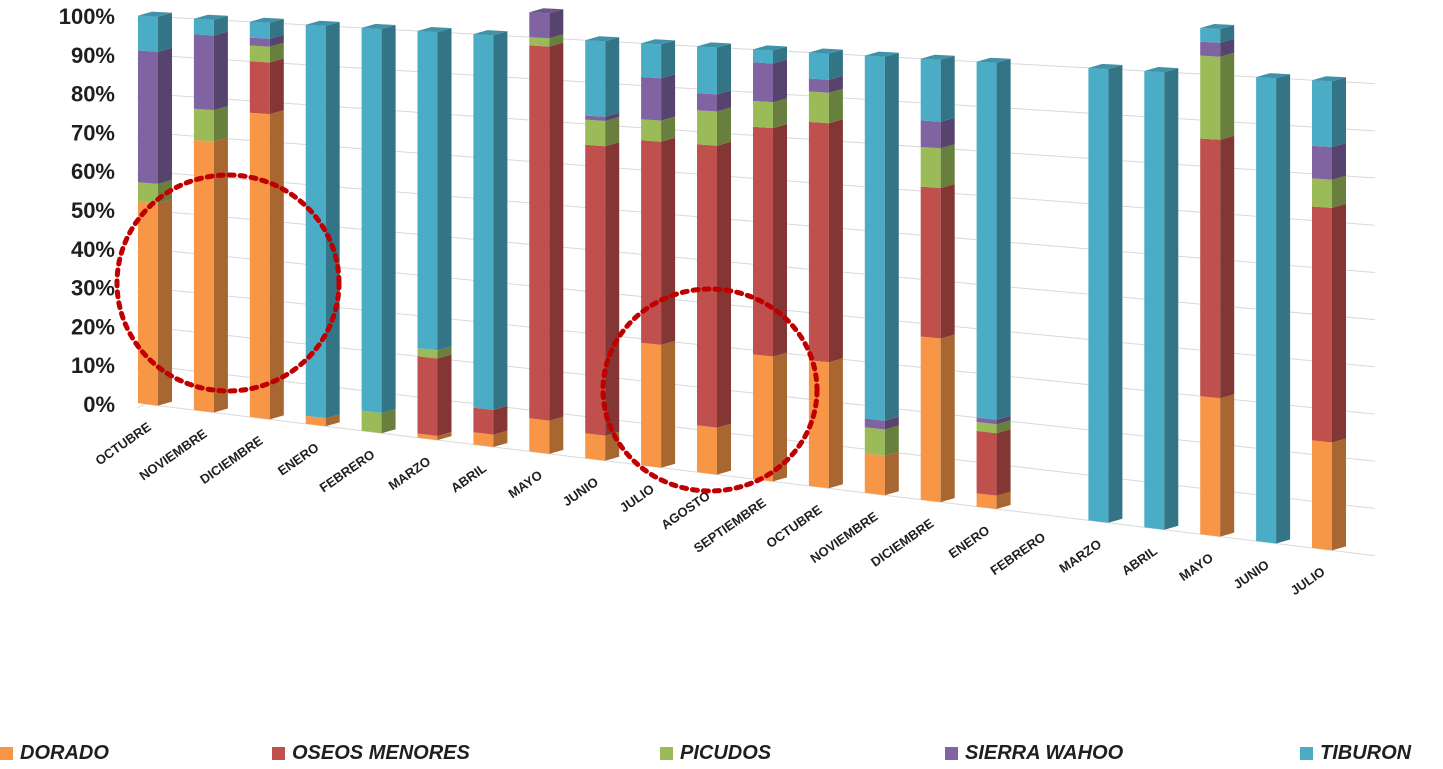  Describe the element at coordinates (123, 443) in the screenshot. I see `x-tick-label: OCTUBRE` at that location.